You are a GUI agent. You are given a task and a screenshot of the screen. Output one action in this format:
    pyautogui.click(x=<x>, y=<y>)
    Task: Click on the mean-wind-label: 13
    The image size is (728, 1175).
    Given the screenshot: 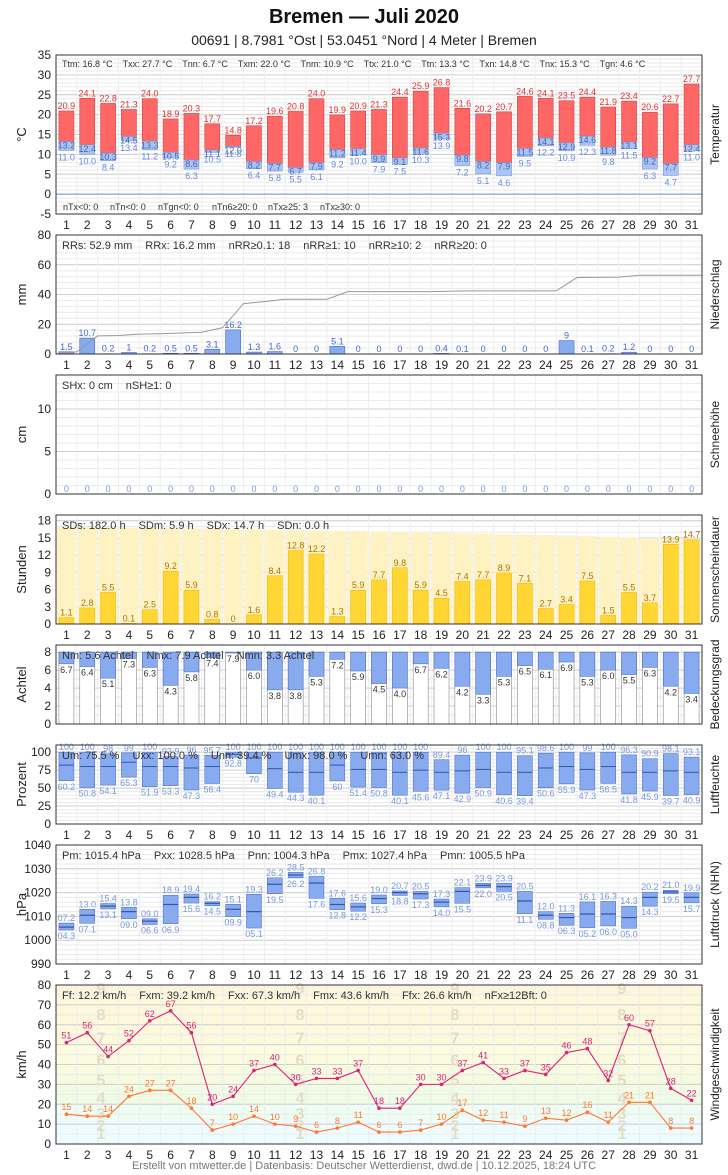 What is the action you would take?
    pyautogui.click(x=546, y=1111)
    